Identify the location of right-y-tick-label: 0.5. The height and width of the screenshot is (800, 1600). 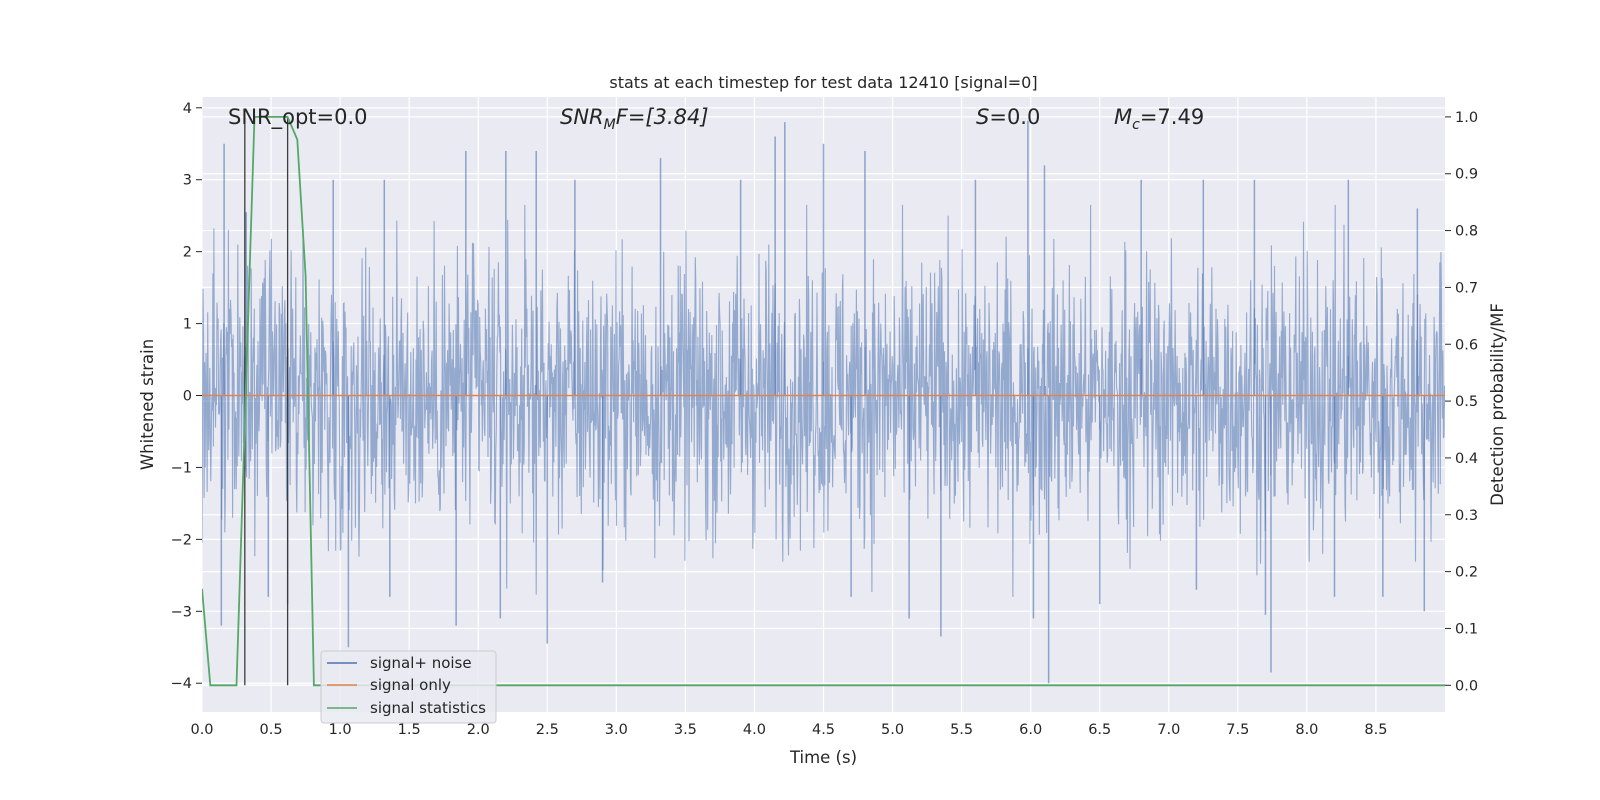
(1466, 402).